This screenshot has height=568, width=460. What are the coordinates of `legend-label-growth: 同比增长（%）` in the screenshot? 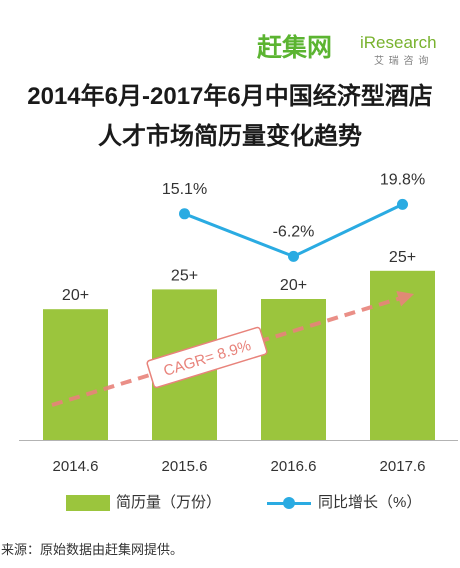 It's located at (370, 502).